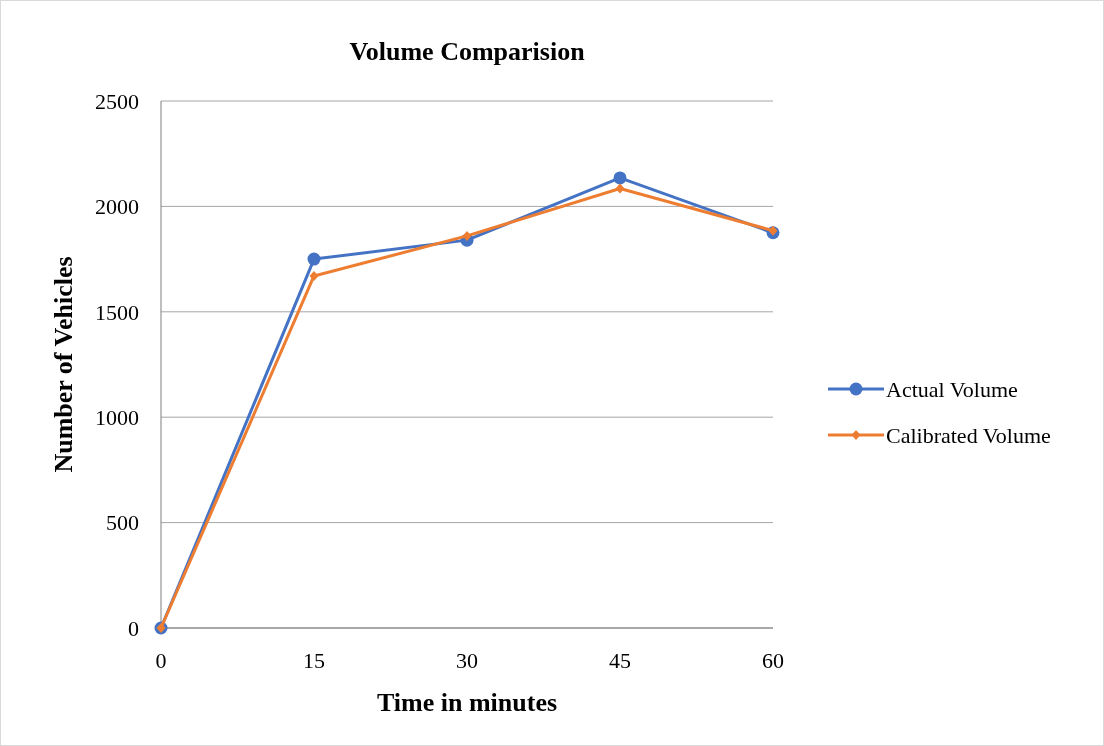 Image resolution: width=1104 pixels, height=746 pixels. Describe the element at coordinates (133, 628) in the screenshot. I see `y-tick-label: 0` at that location.